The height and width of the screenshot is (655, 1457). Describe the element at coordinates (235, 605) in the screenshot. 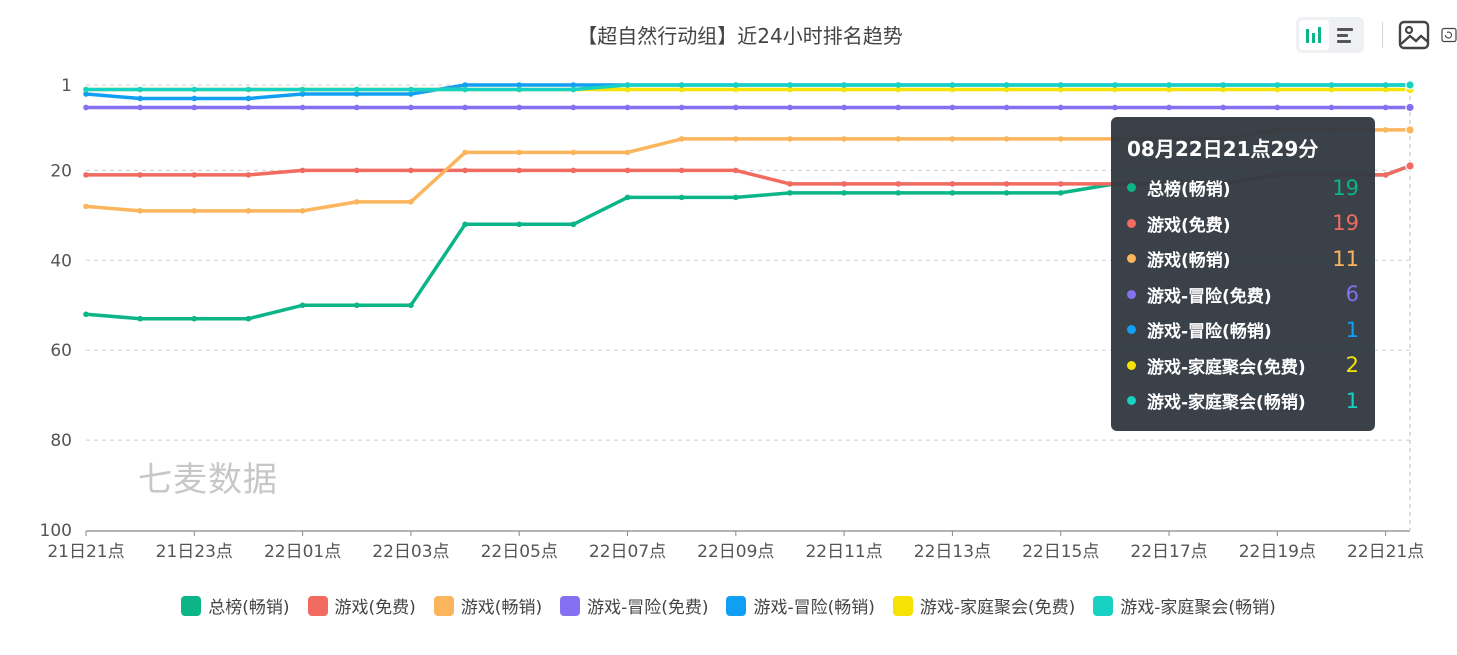

I see `legend-item: 总榜(畅销)` at that location.